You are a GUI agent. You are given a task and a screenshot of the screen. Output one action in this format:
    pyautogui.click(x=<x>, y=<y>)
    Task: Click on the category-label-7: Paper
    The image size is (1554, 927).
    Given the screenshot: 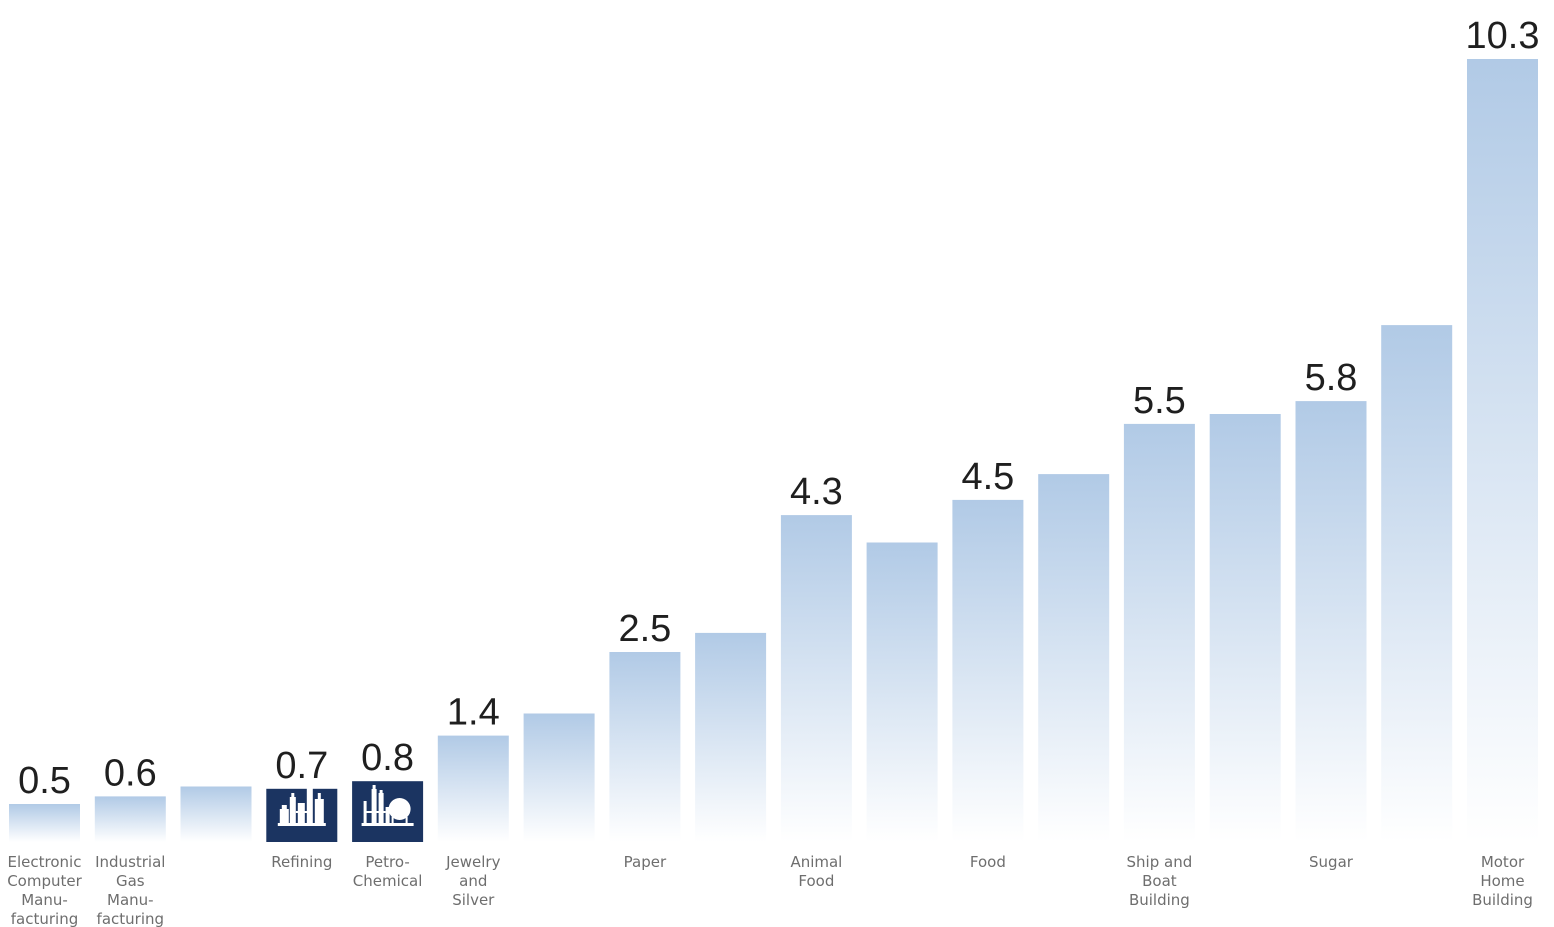 What is the action you would take?
    pyautogui.click(x=645, y=862)
    